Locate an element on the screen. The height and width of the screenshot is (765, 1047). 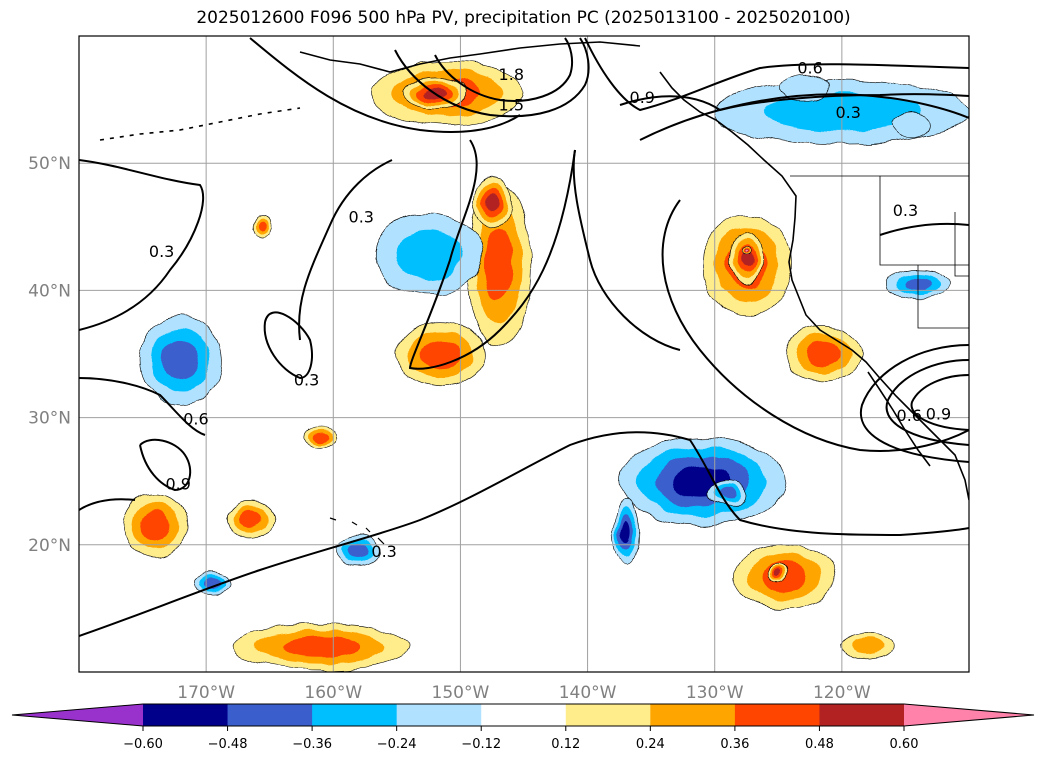
colorbar-tick-label: 0.36 is located at coordinates (734, 744).